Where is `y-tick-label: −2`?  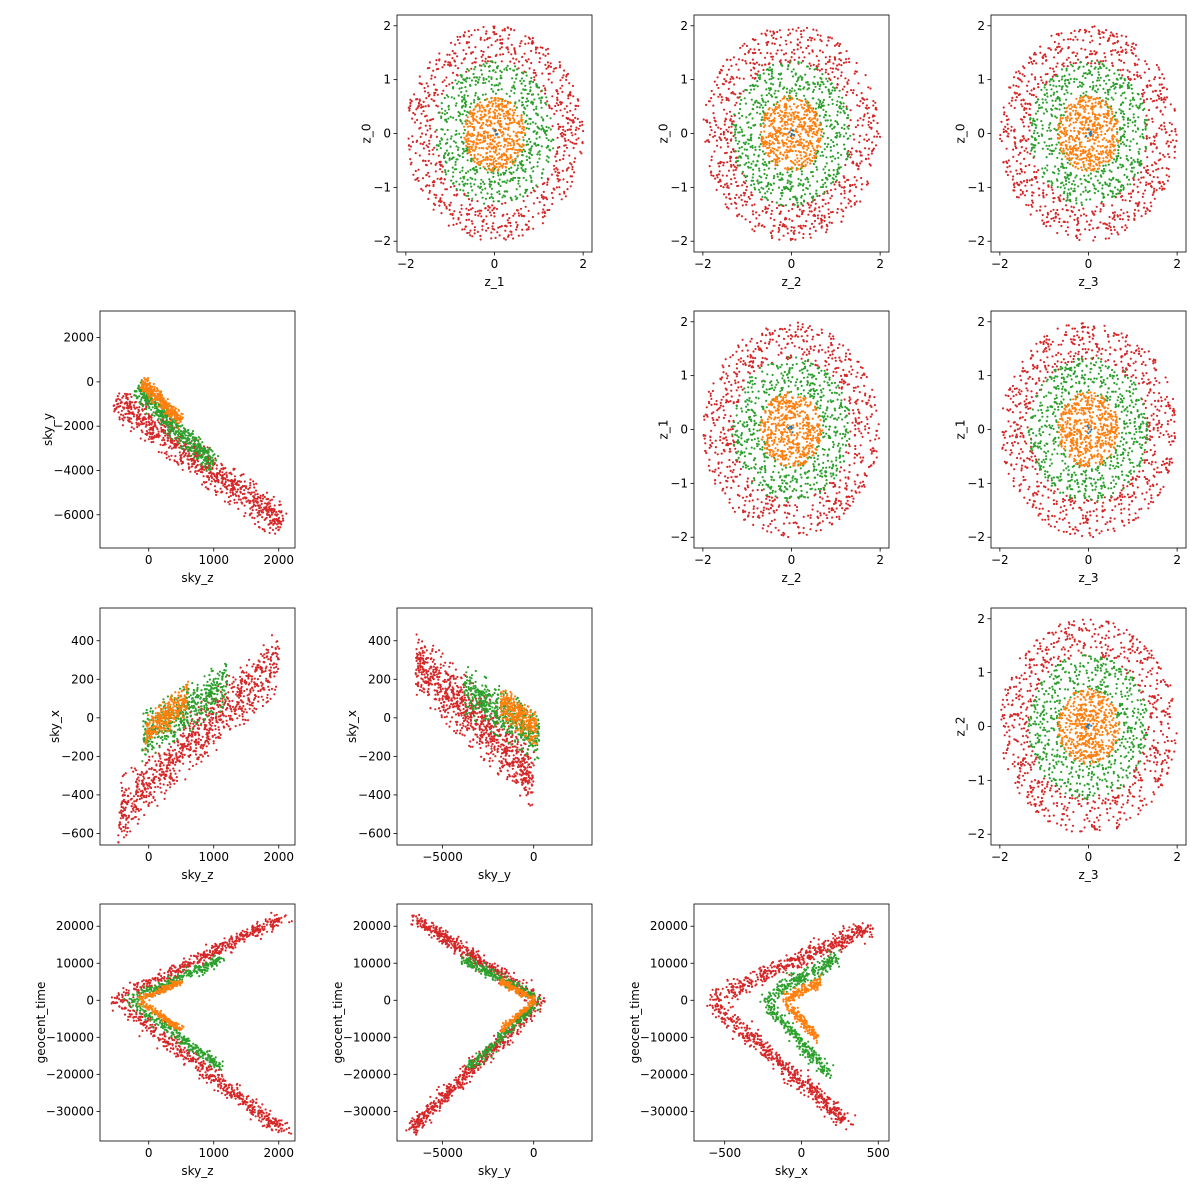
y-tick-label: −2 is located at coordinates (382, 241).